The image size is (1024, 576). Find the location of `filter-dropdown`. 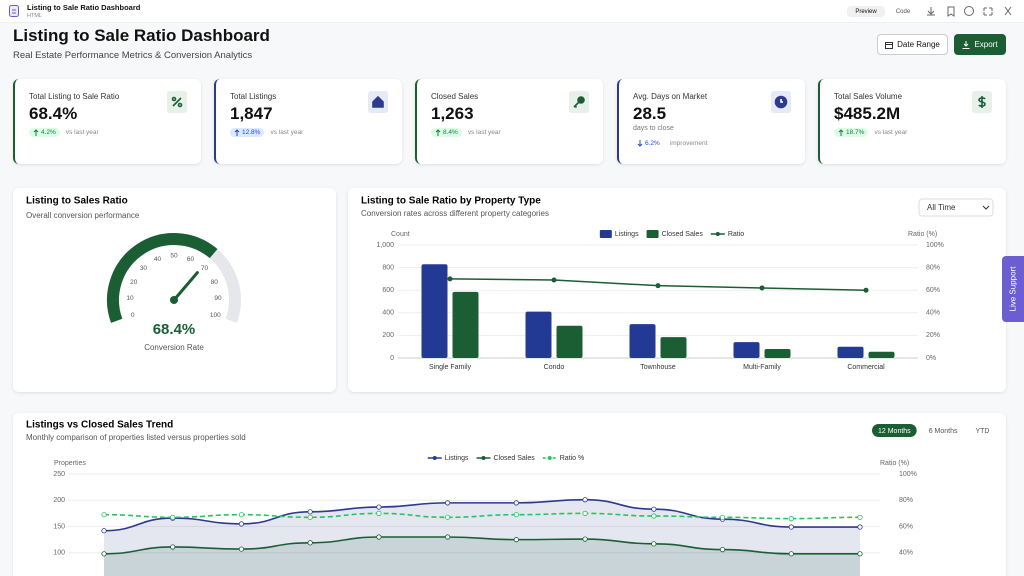

filter-dropdown is located at coordinates (956, 207).